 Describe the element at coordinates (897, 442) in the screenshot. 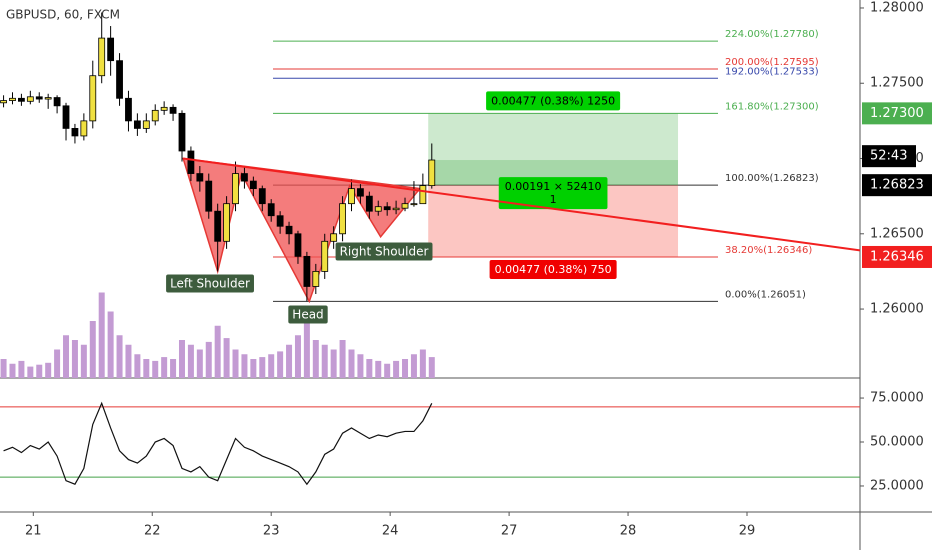

I see `rsi-tick-label: 50.0000` at that location.